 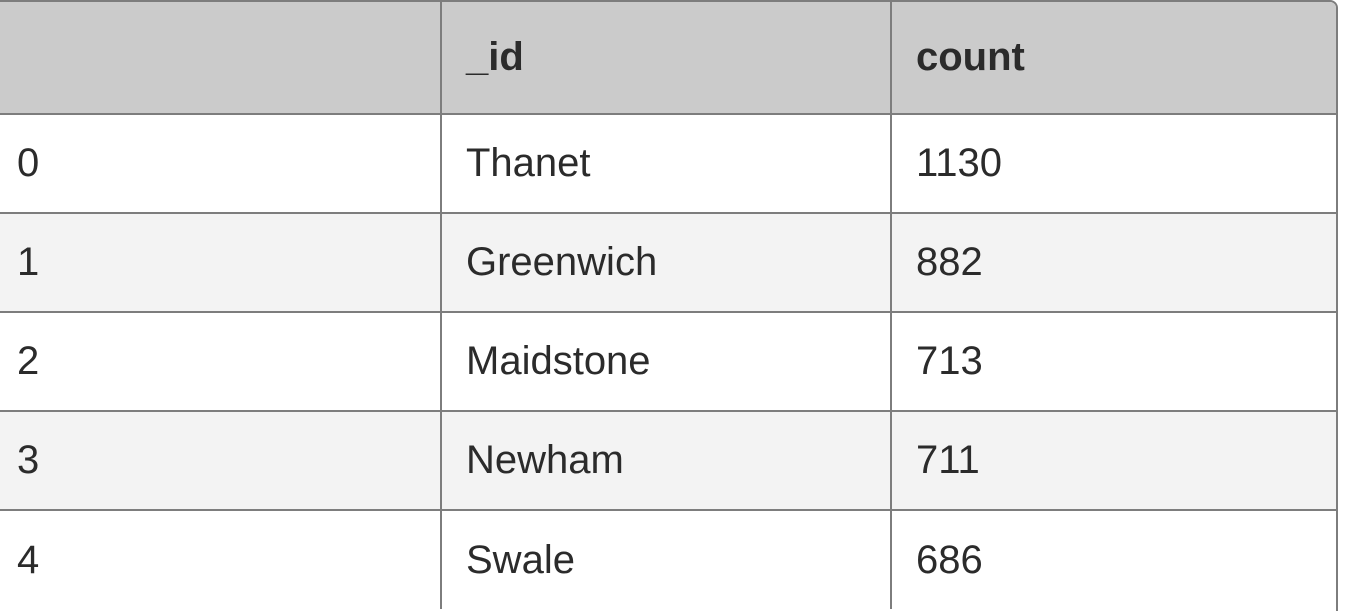 What do you see at coordinates (221, 559) in the screenshot?
I see `row-index: 4` at bounding box center [221, 559].